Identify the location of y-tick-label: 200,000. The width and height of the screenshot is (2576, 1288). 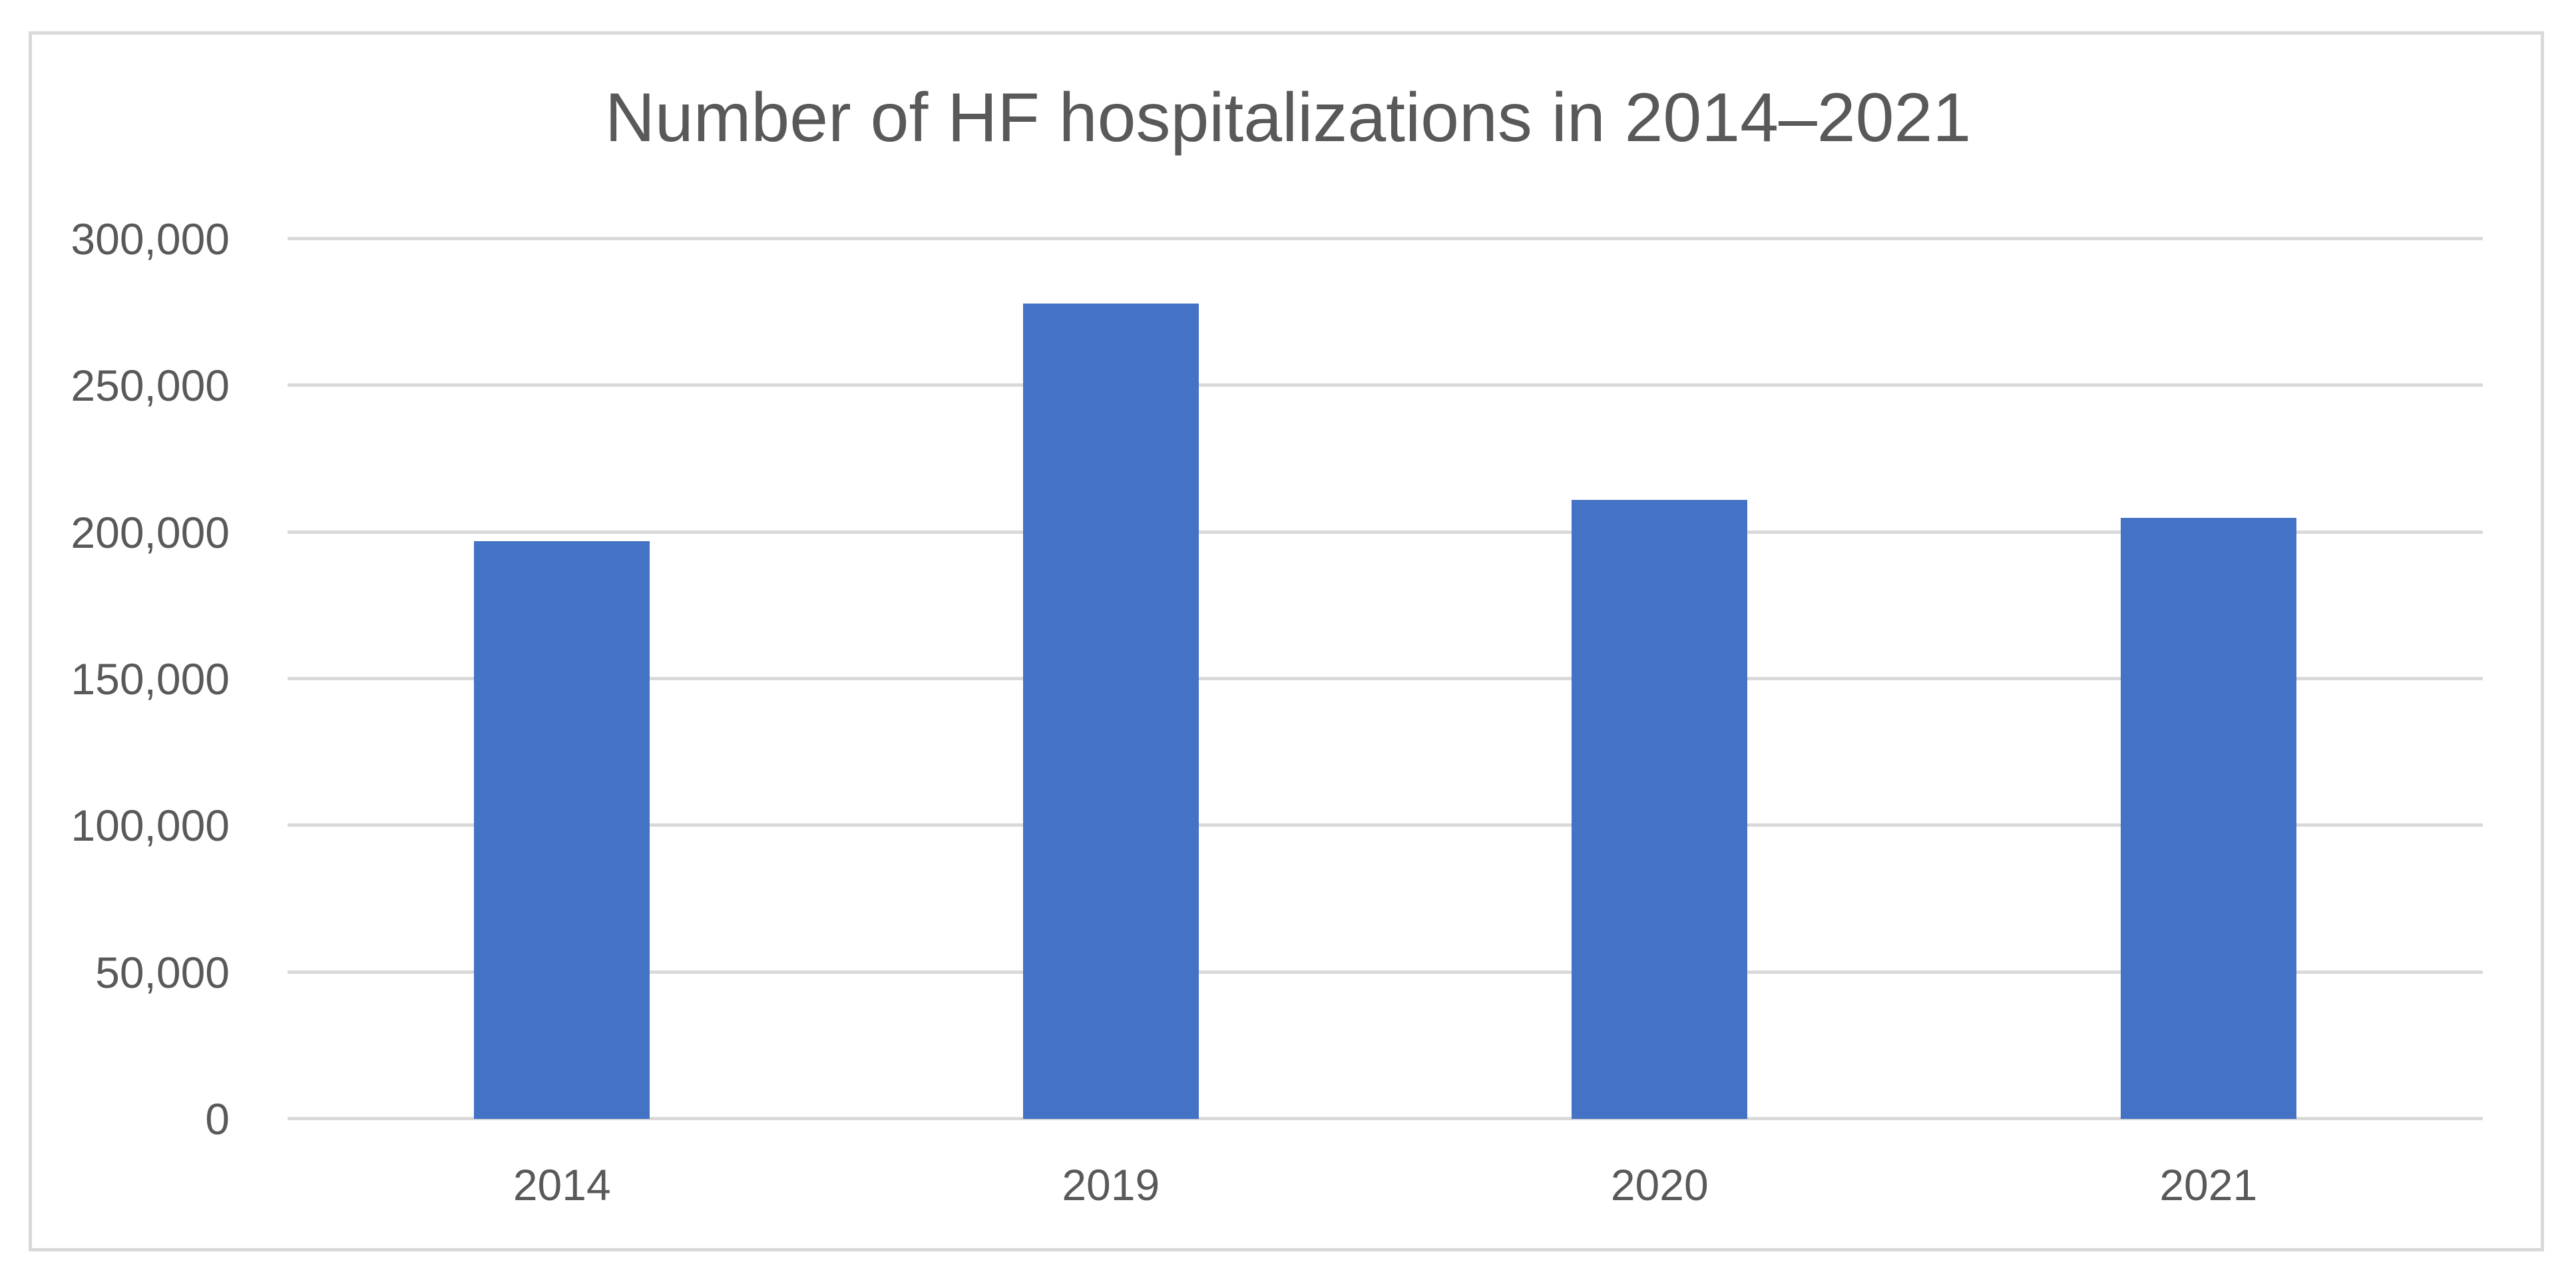
(150, 532).